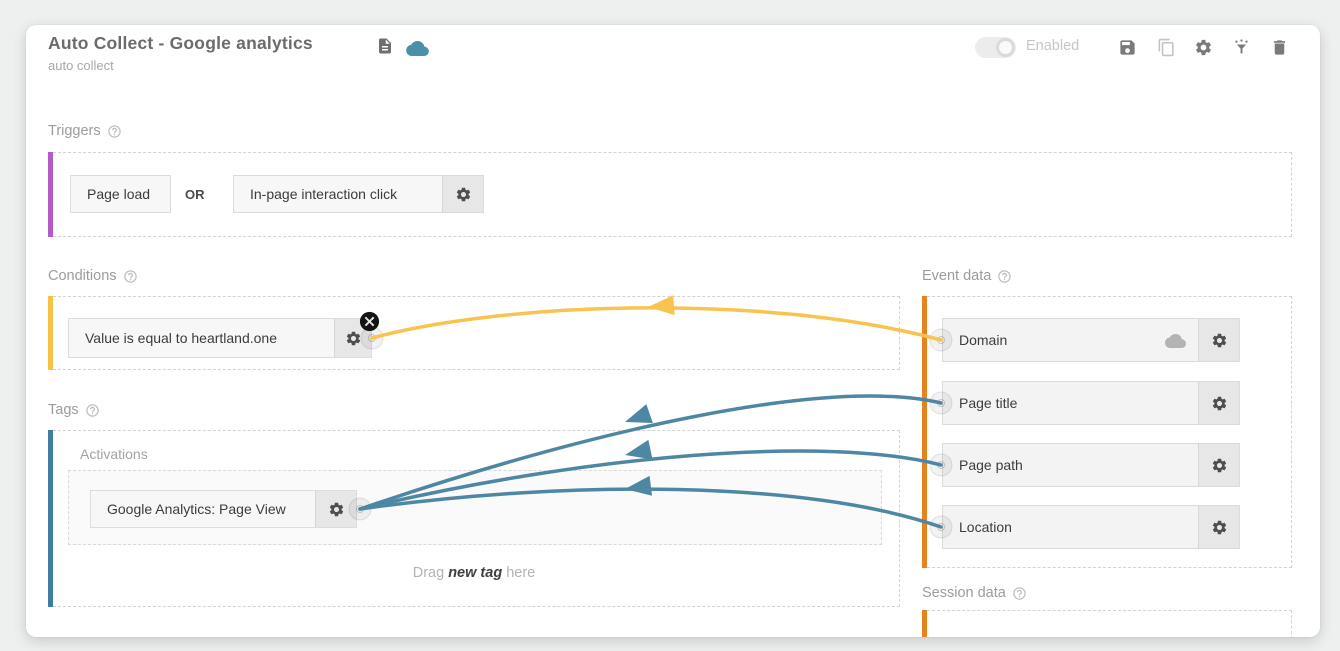  I want to click on event-data-section-label: Event data, so click(967, 276).